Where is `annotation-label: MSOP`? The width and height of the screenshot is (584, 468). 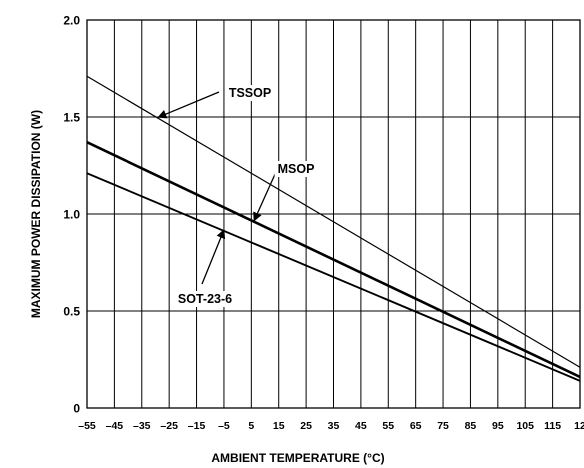
annotation-label: MSOP is located at coordinates (296, 169).